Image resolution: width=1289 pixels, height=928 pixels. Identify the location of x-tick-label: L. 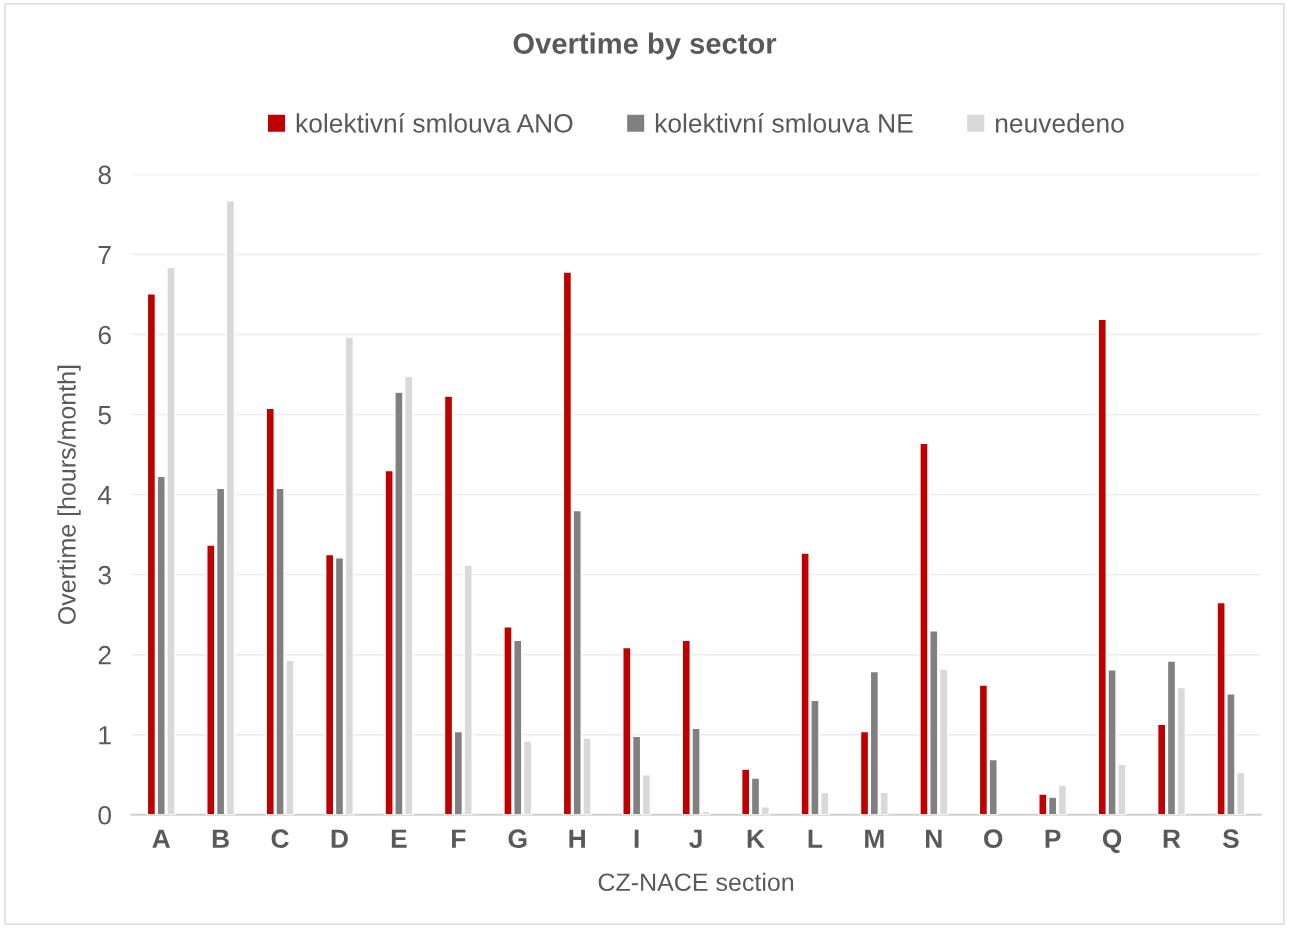
(815, 838).